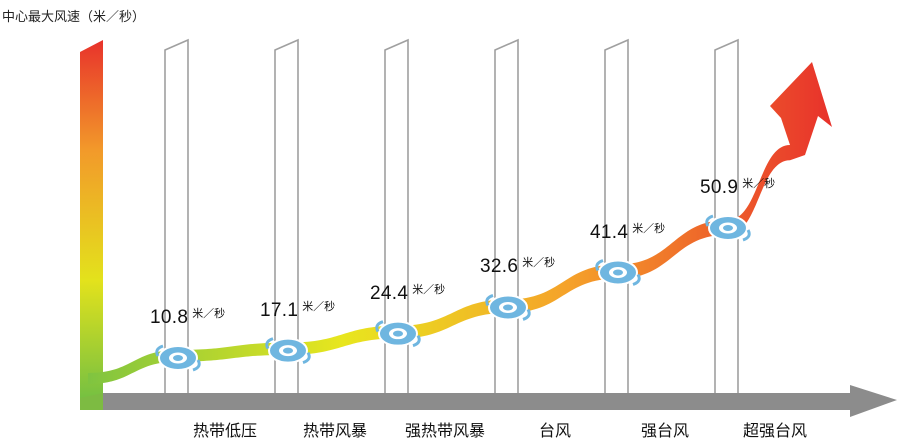 The height and width of the screenshot is (445, 900). I want to click on category-label: 强台风, so click(665, 430).